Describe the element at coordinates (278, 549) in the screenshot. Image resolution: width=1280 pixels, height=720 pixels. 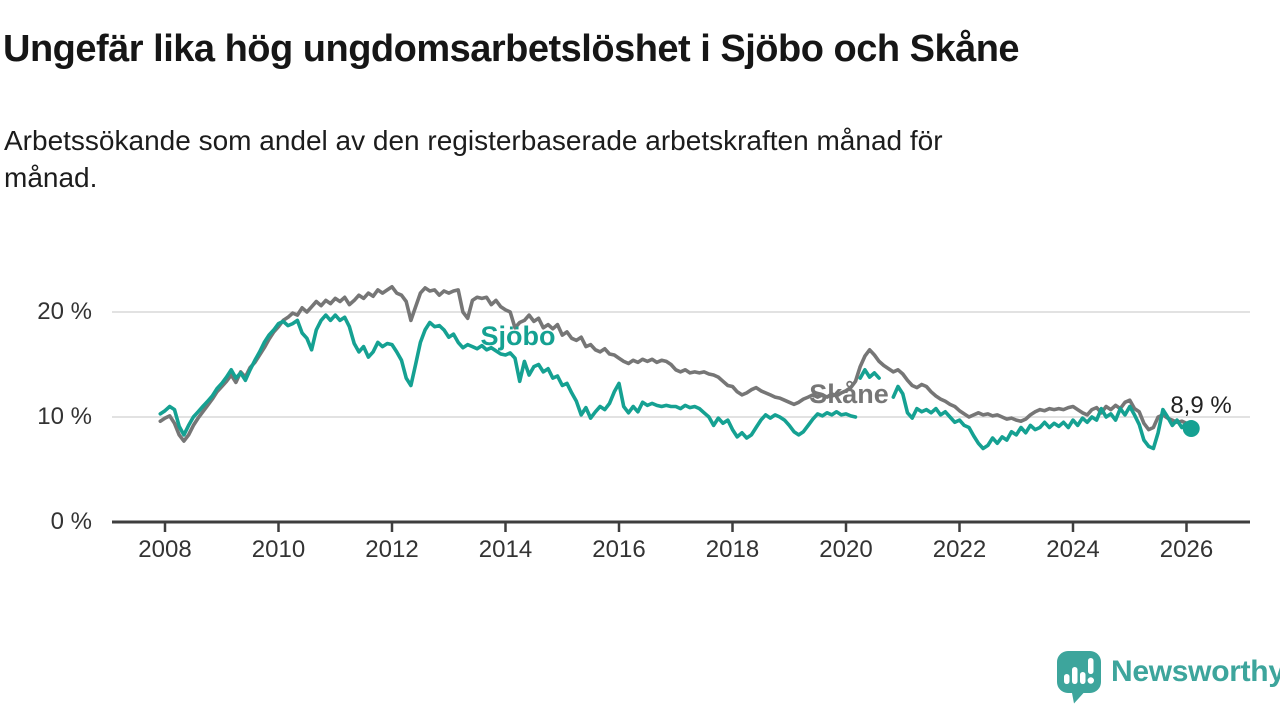
I see `x-tick-label: 2010` at that location.